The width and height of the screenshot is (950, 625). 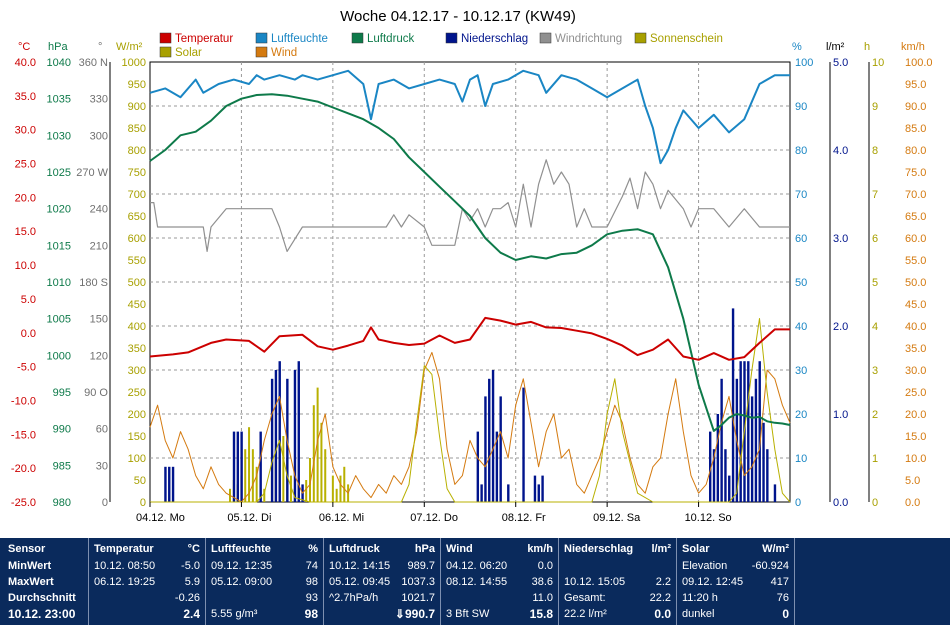 I want to click on wind-min-time: 04.12. 06:20, so click(x=477, y=566).